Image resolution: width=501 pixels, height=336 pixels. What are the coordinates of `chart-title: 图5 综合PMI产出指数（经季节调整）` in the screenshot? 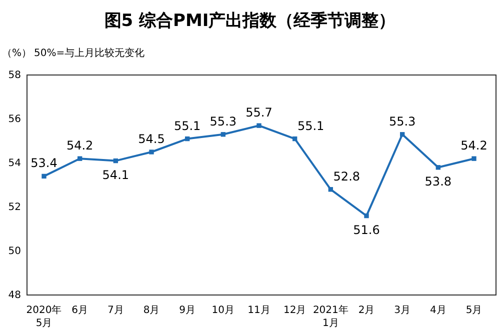 It's located at (250, 21).